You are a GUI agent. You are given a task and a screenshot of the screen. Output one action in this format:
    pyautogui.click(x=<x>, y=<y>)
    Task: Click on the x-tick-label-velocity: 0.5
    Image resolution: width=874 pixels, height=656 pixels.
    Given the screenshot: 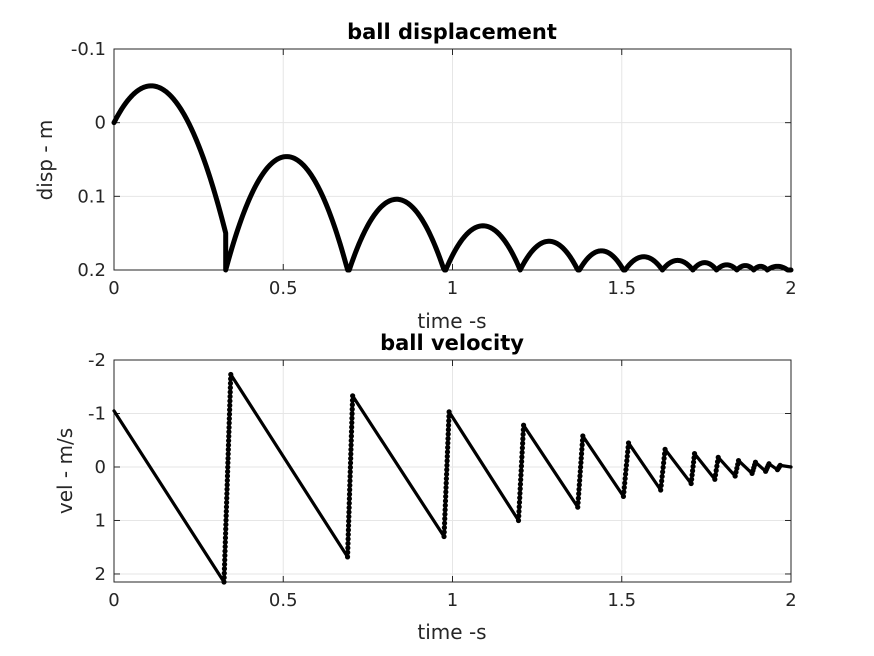 What is the action you would take?
    pyautogui.click(x=283, y=600)
    